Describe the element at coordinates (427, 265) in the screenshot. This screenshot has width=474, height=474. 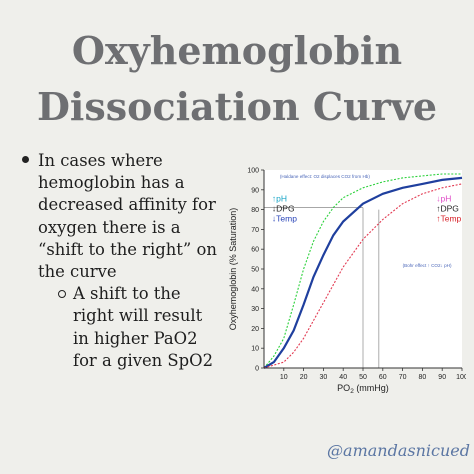
I see `bohr-note: (Bohr effect ↑ CO2↓ pH)` at that location.